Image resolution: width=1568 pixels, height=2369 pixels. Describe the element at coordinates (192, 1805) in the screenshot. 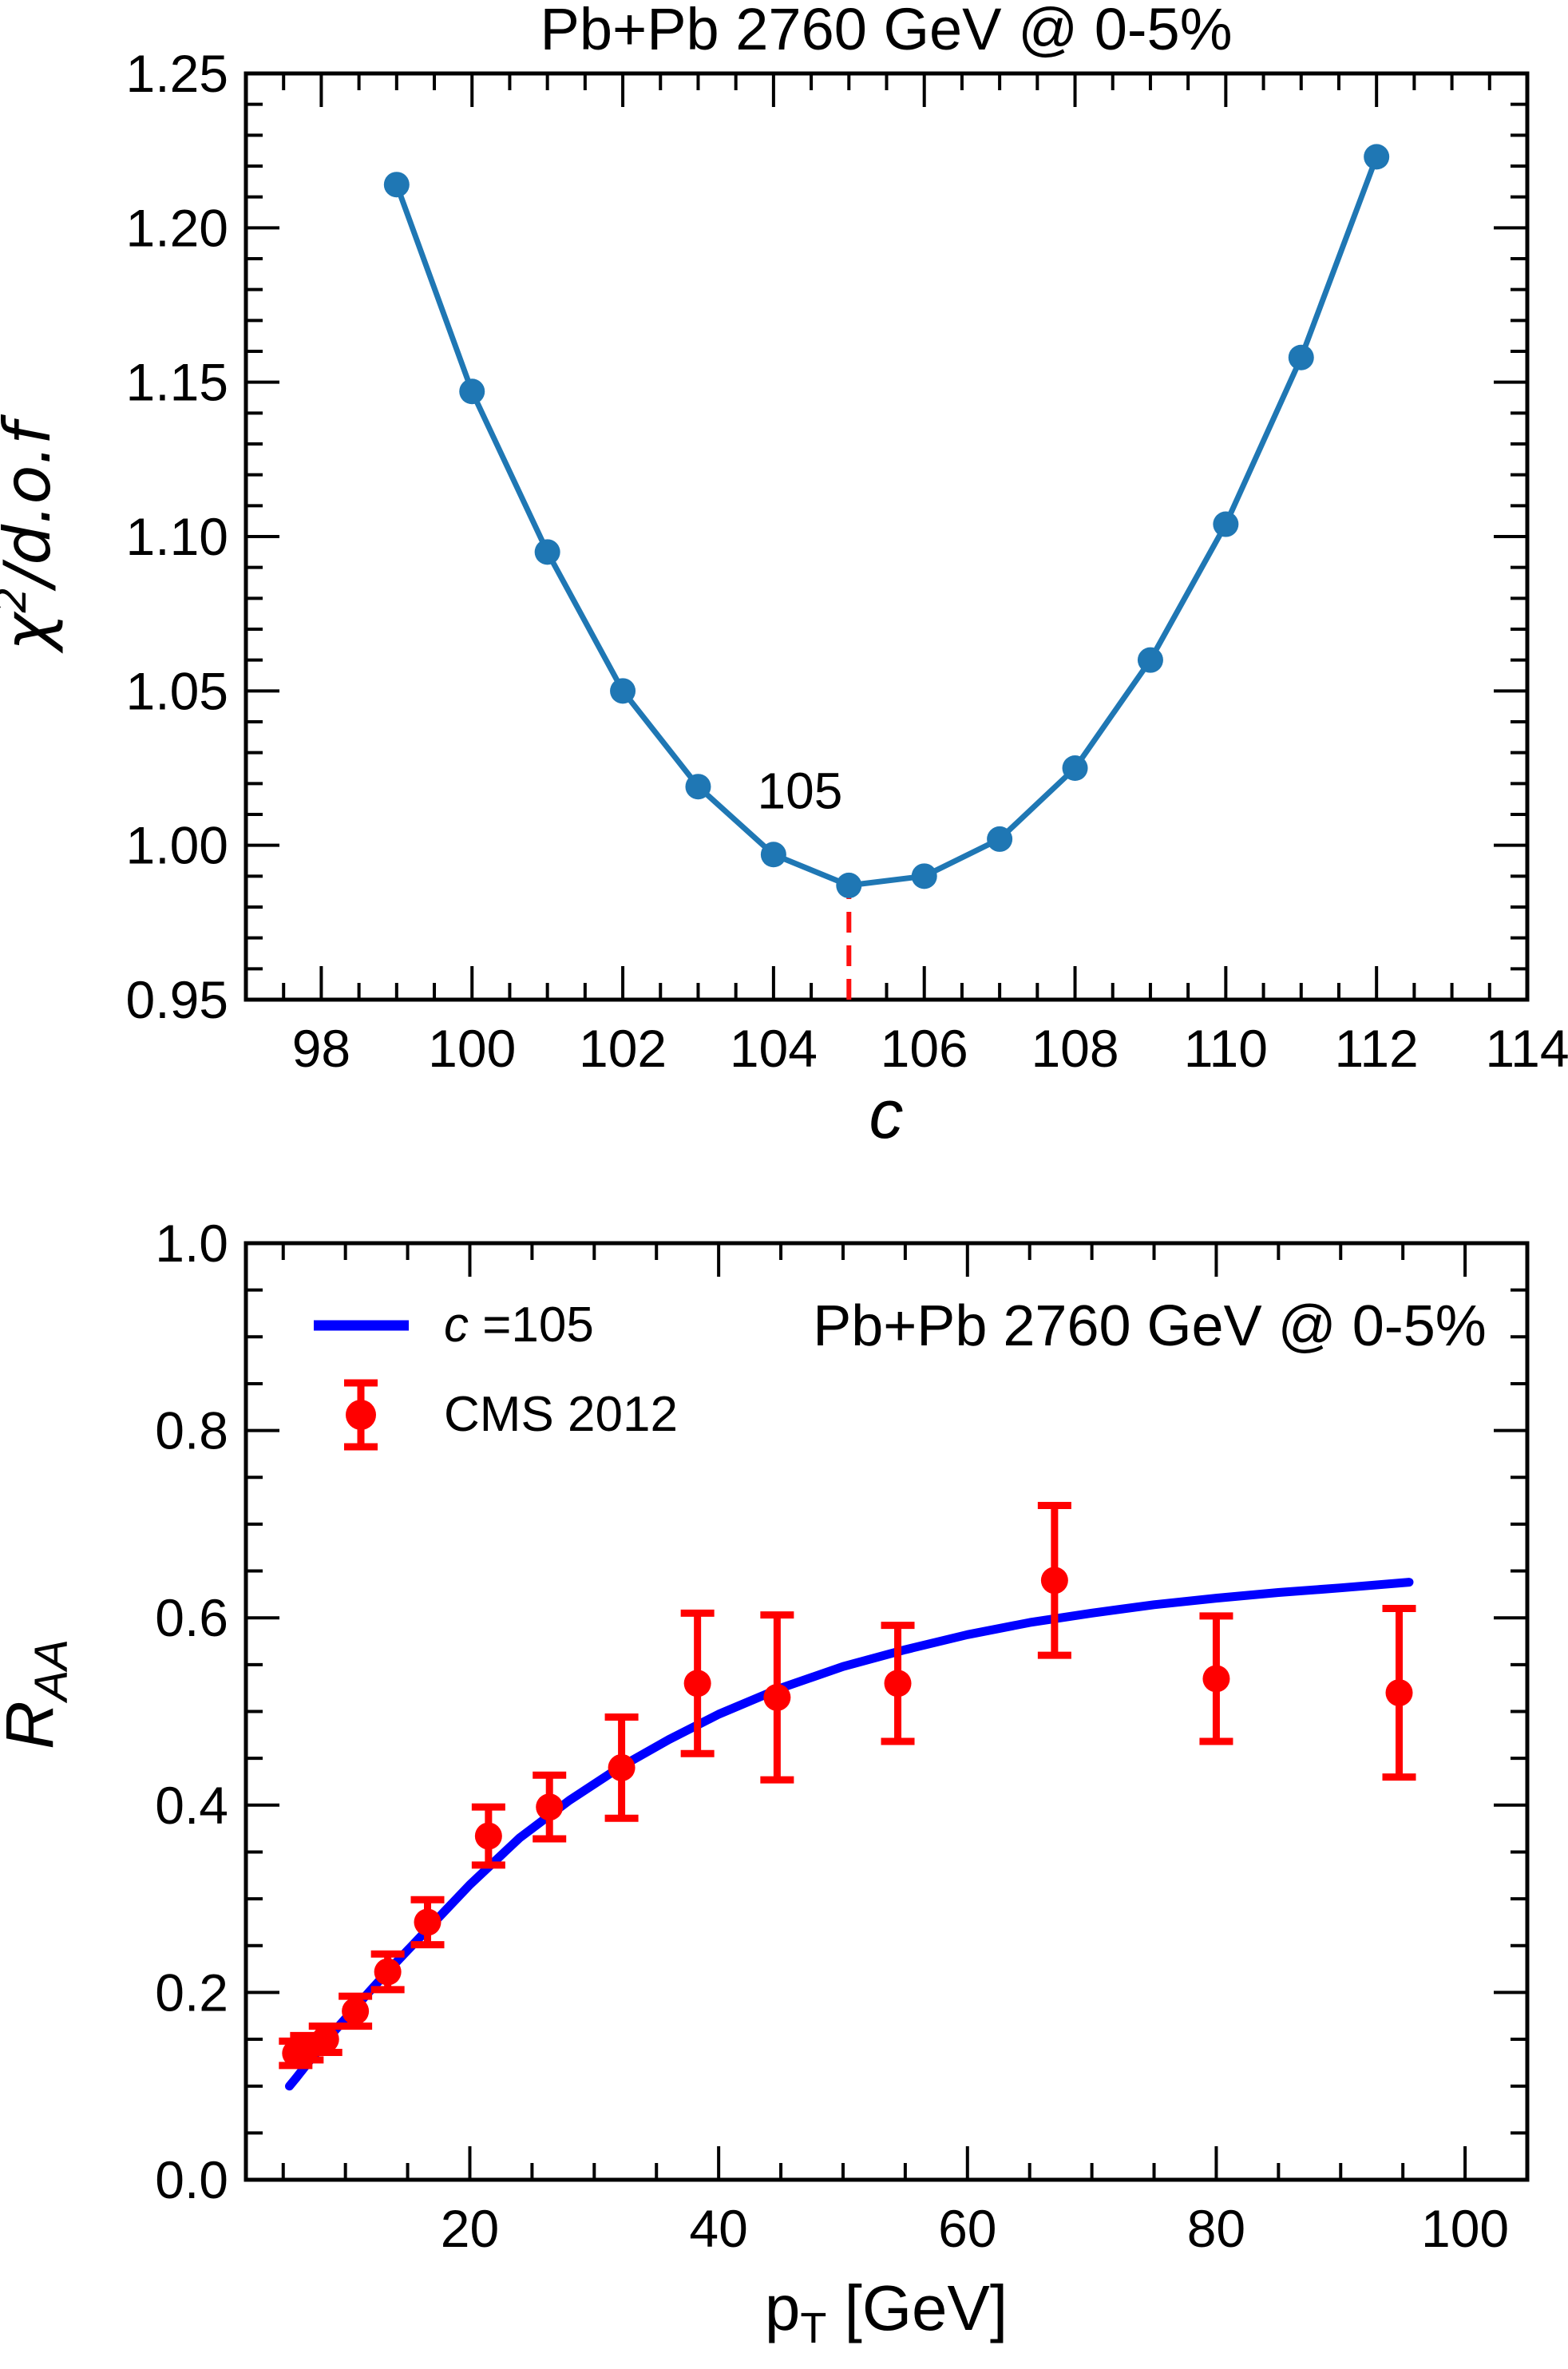

I see `svg-text: 0.4` at that location.